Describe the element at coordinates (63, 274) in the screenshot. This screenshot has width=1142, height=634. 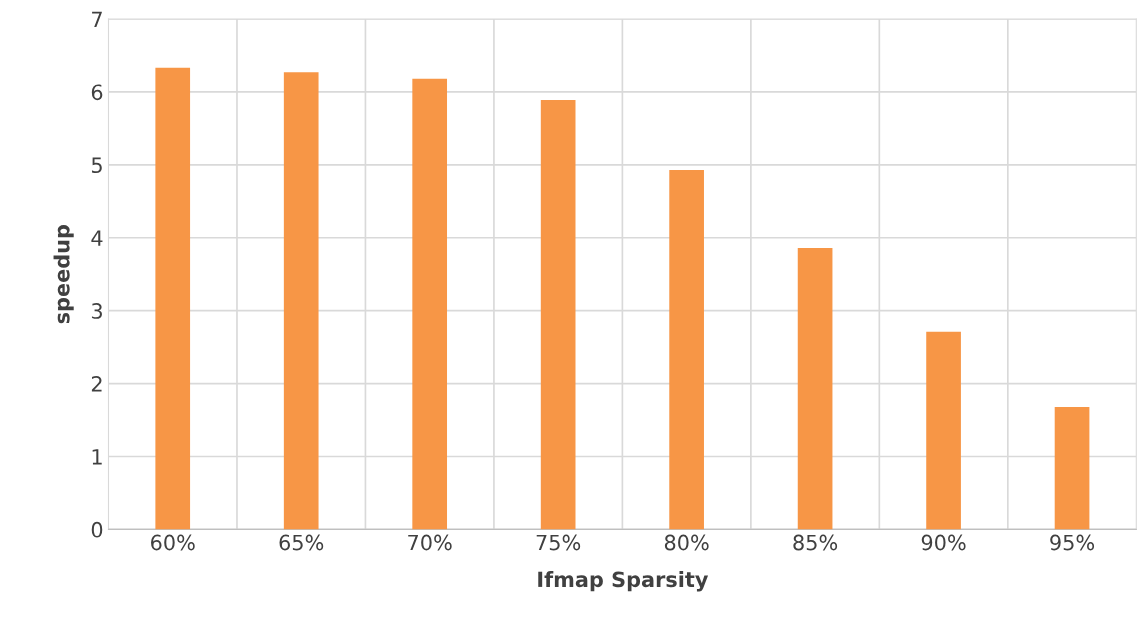
I see `y-axis-title: speedup` at that location.